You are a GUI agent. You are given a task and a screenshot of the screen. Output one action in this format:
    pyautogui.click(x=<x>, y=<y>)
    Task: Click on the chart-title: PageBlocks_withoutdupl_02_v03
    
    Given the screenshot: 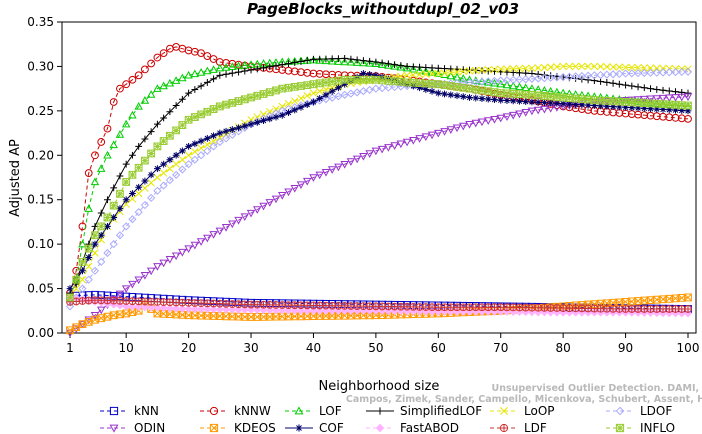 What is the action you would take?
    pyautogui.click(x=383, y=9)
    